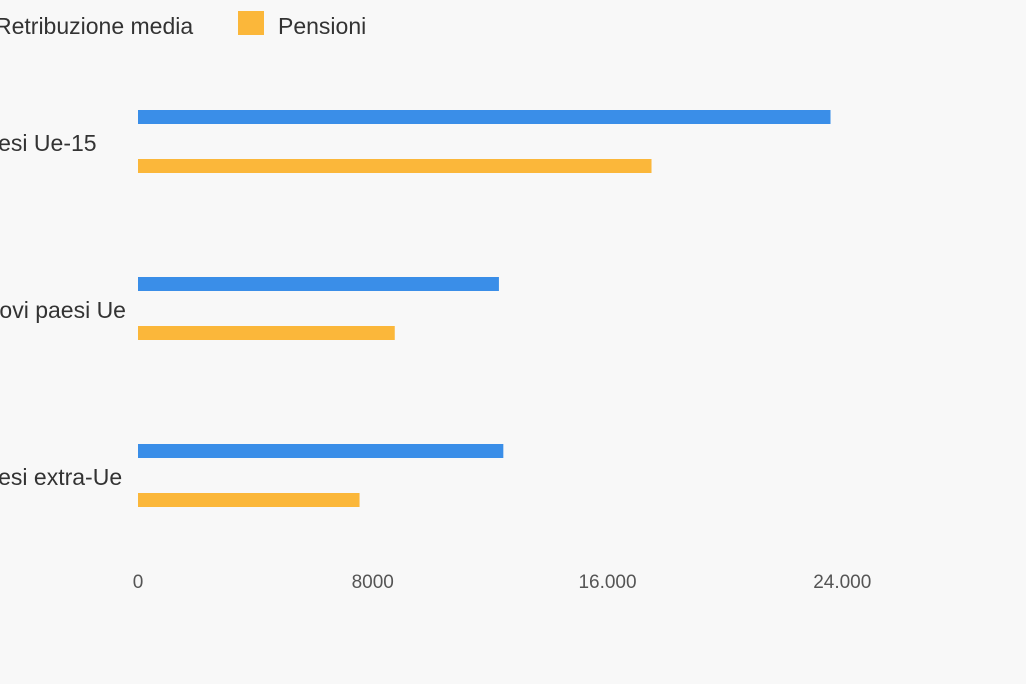 This screenshot has height=684, width=1026. Describe the element at coordinates (322, 26) in the screenshot. I see `legend-label-1: Pensioni` at that location.